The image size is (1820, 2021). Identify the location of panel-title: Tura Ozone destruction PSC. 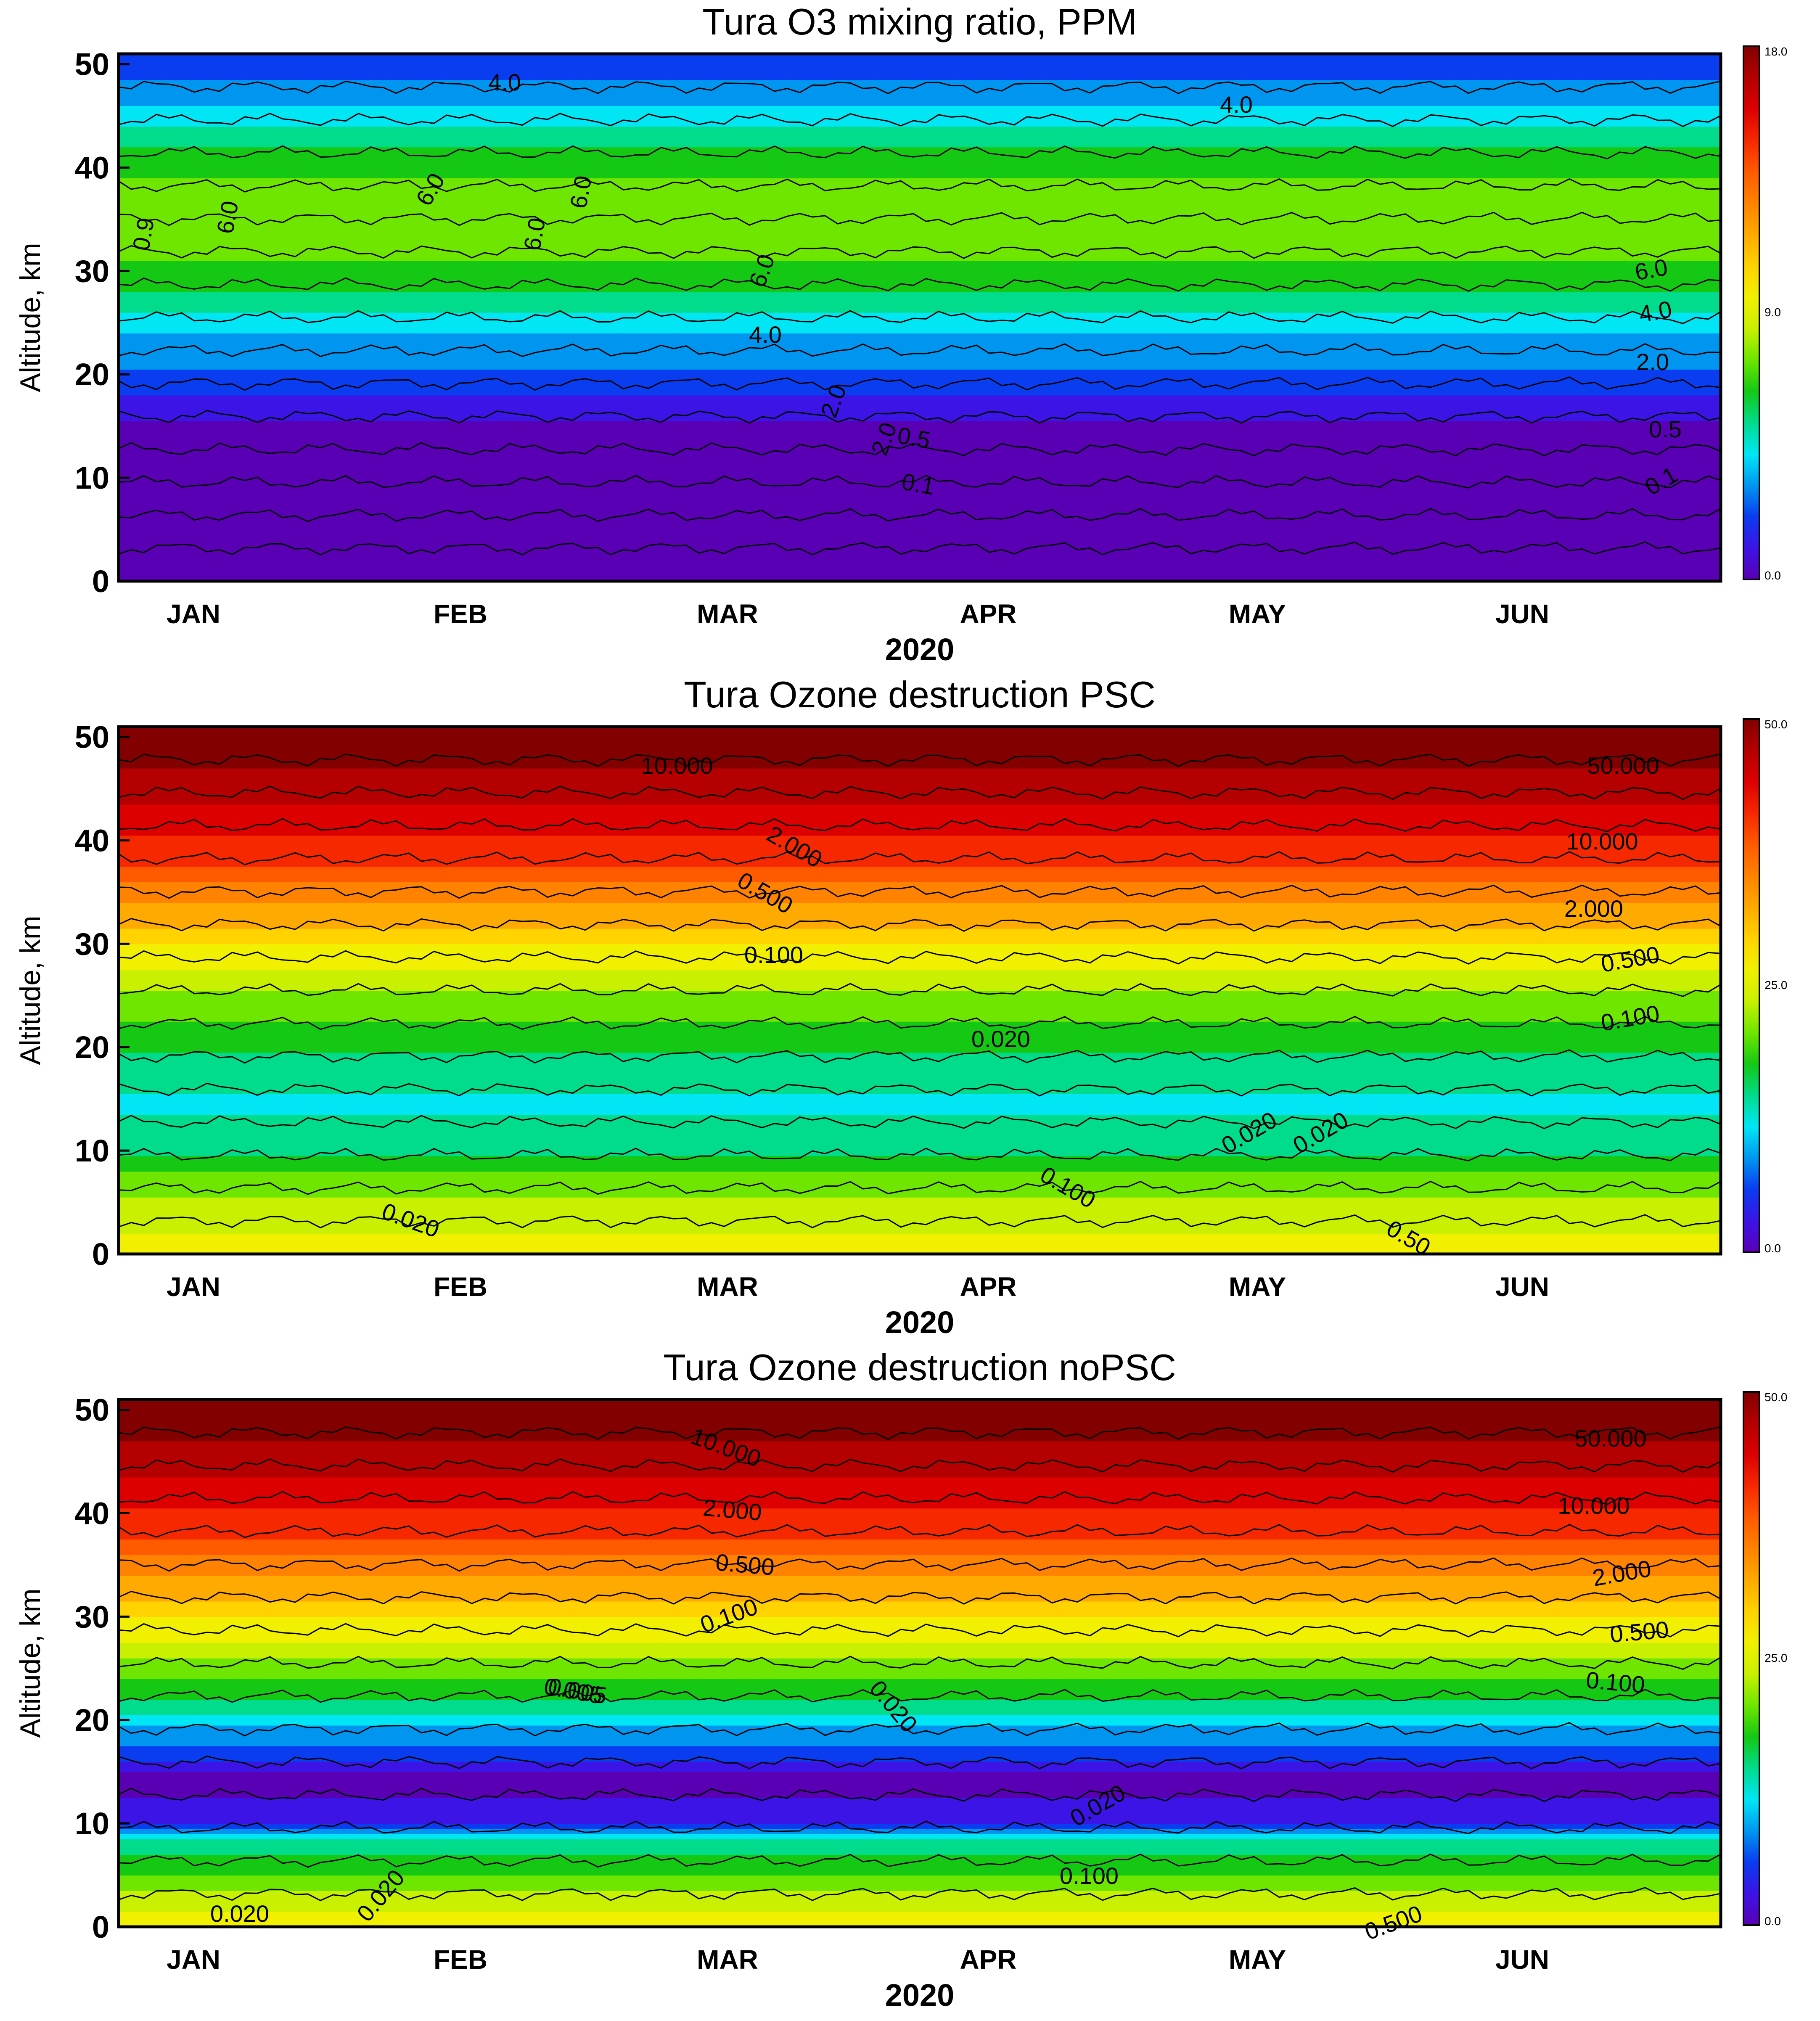
(920, 694).